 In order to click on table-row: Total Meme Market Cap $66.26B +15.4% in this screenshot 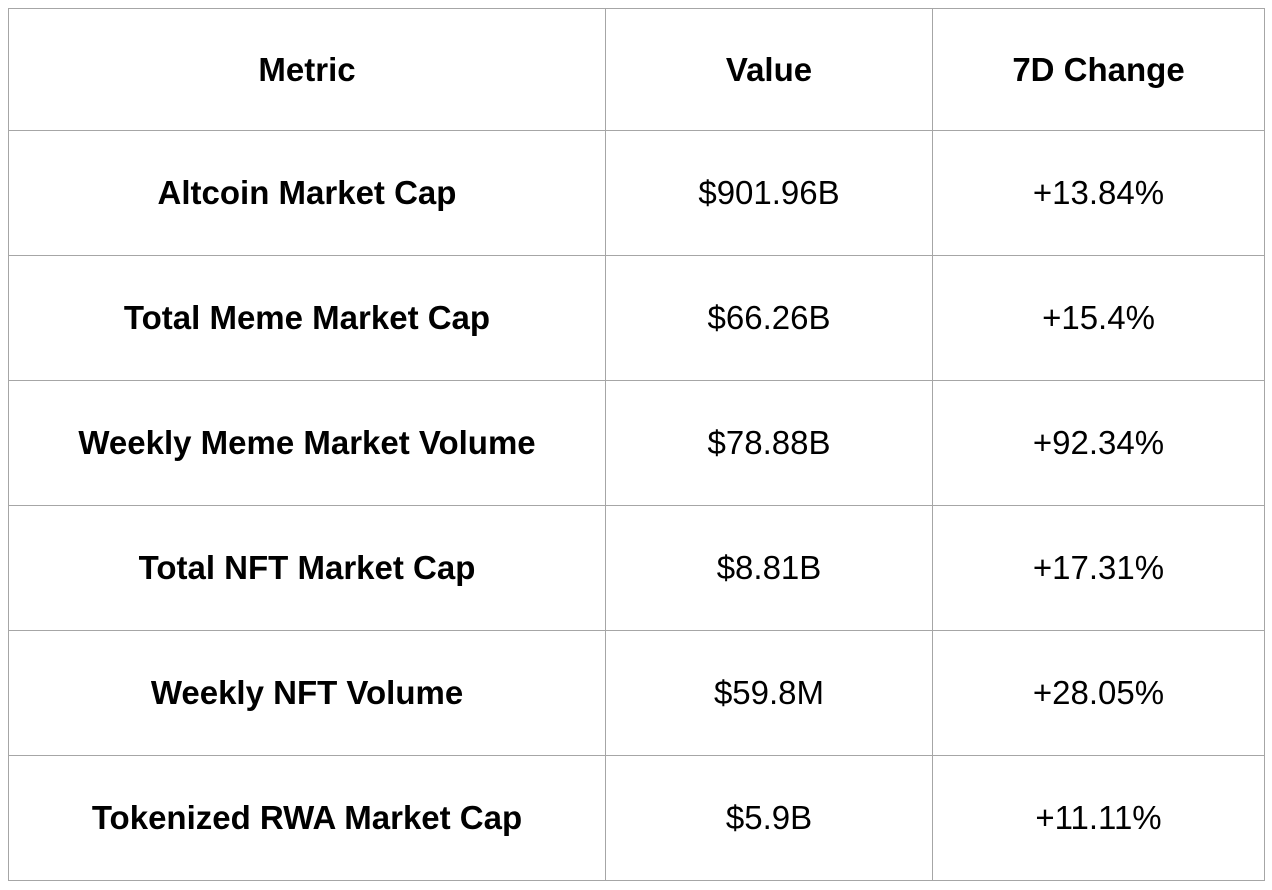, I will do `click(636, 318)`.